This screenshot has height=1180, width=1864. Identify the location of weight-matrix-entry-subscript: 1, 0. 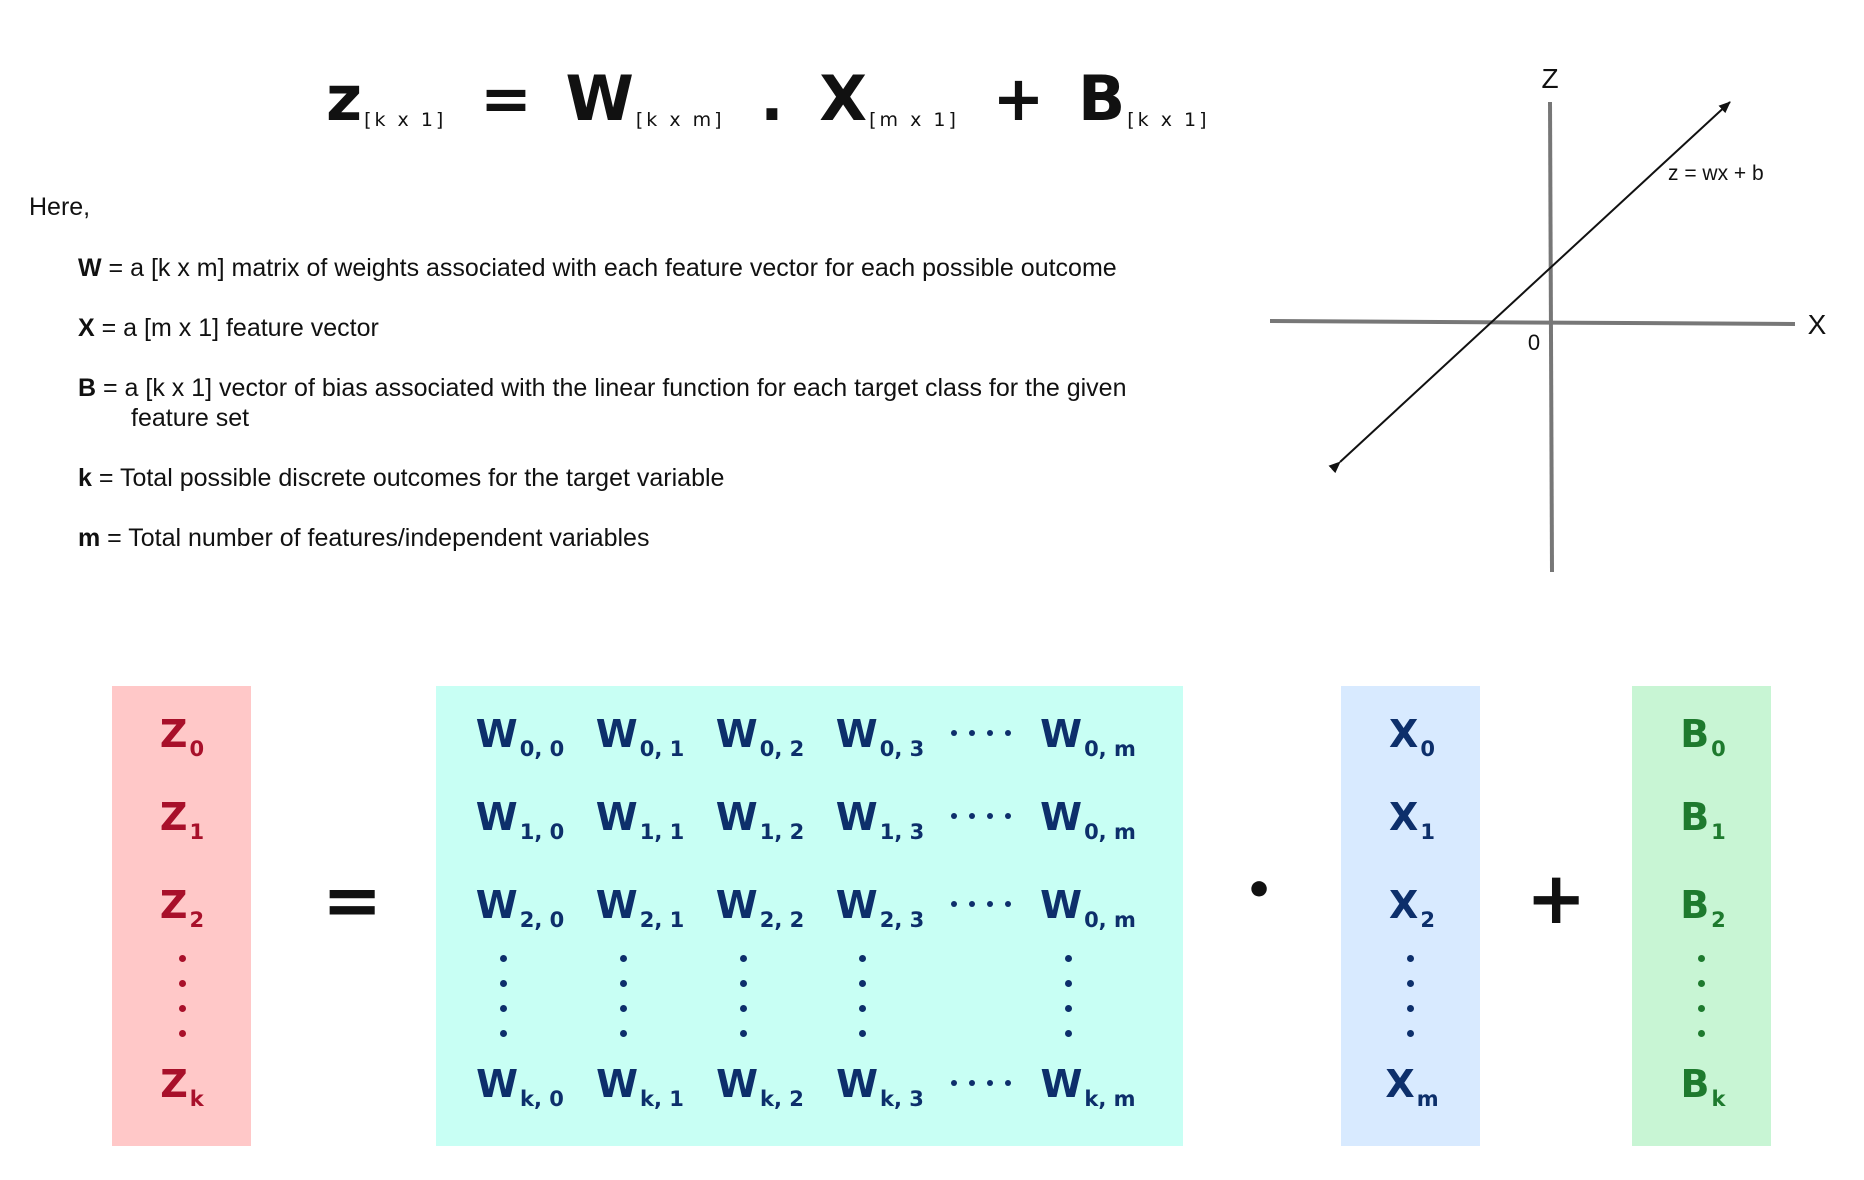
(542, 832).